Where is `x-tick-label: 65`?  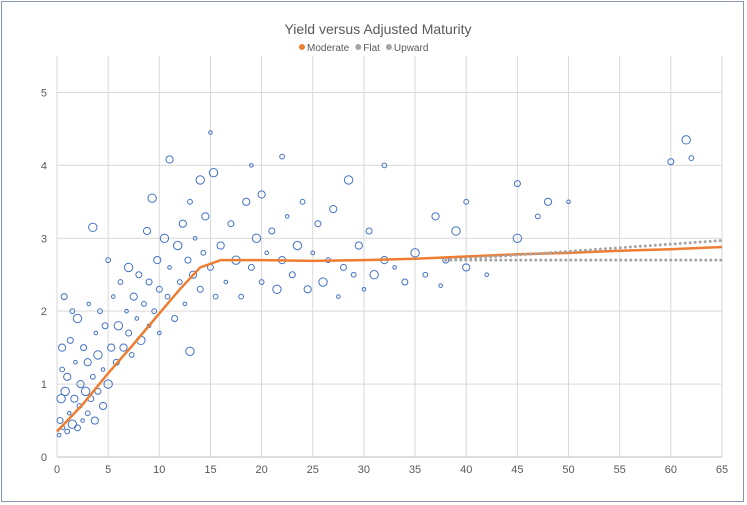
x-tick-label: 65 is located at coordinates (722, 470).